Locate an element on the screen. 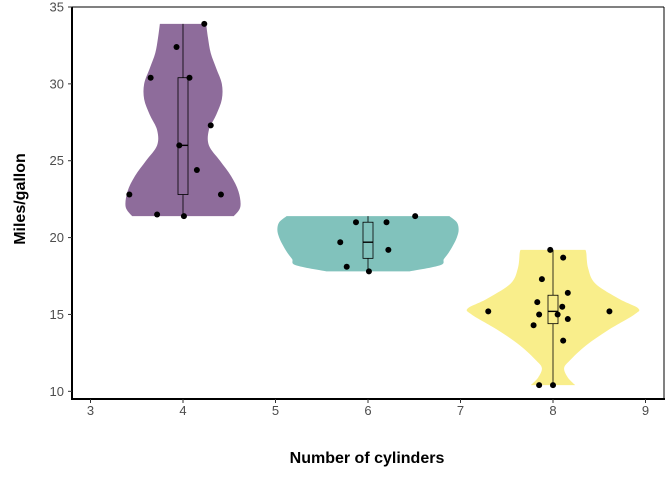  x-tick-label-3: 3 is located at coordinates (90, 410).